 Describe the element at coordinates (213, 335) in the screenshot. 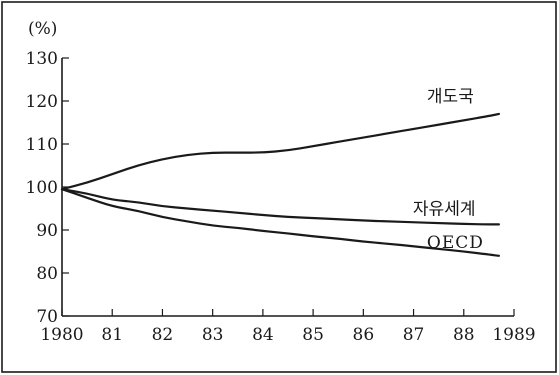

I see `x-tick-label: 83` at that location.